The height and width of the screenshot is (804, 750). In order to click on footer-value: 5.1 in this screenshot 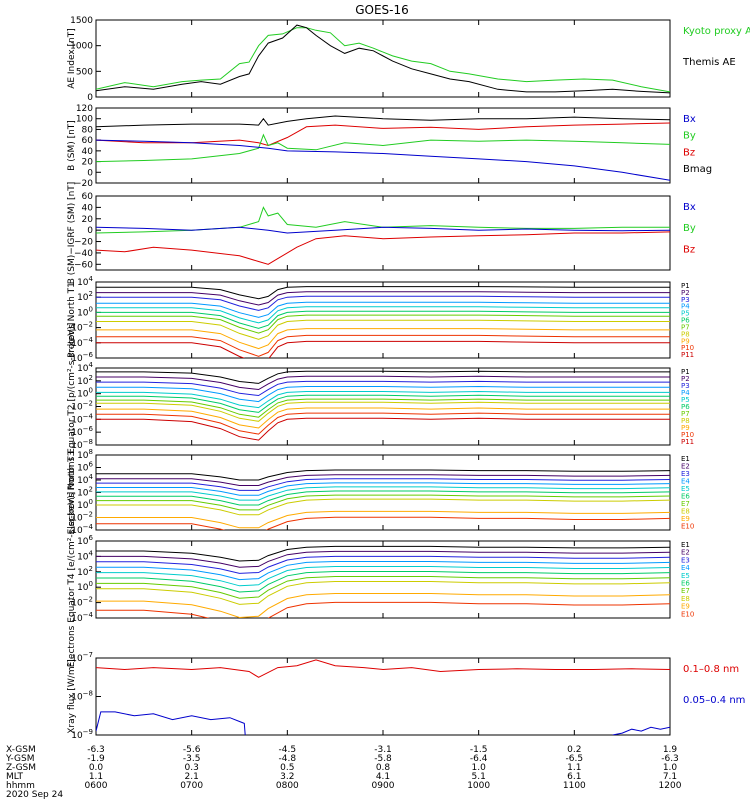, I will do `click(479, 777)`.